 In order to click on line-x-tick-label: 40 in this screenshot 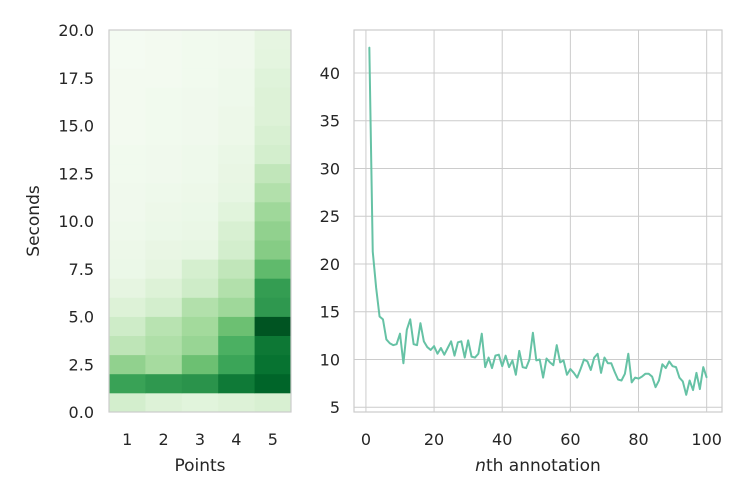, I will do `click(502, 439)`.